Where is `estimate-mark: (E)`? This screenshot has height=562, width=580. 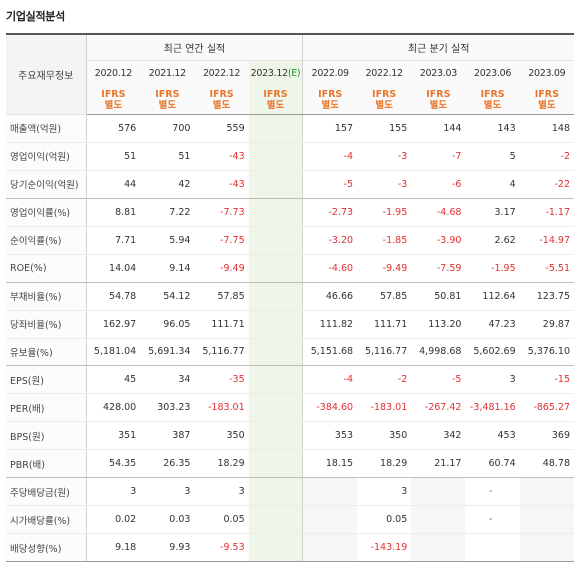 estimate-mark: (E) is located at coordinates (294, 73).